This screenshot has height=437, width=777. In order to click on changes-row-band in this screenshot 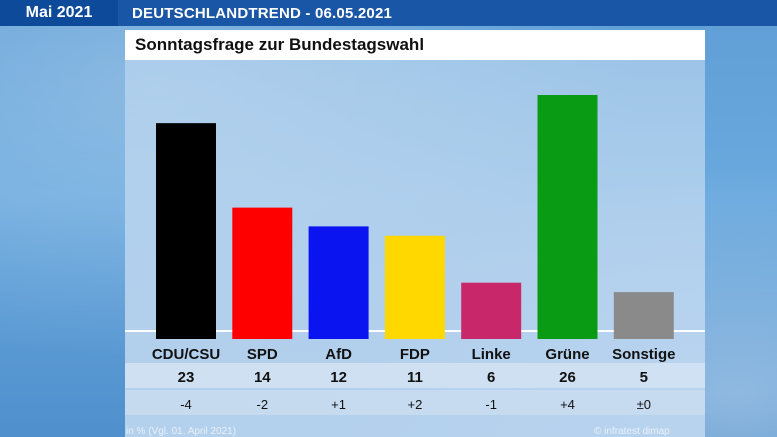, I will do `click(415, 402)`.